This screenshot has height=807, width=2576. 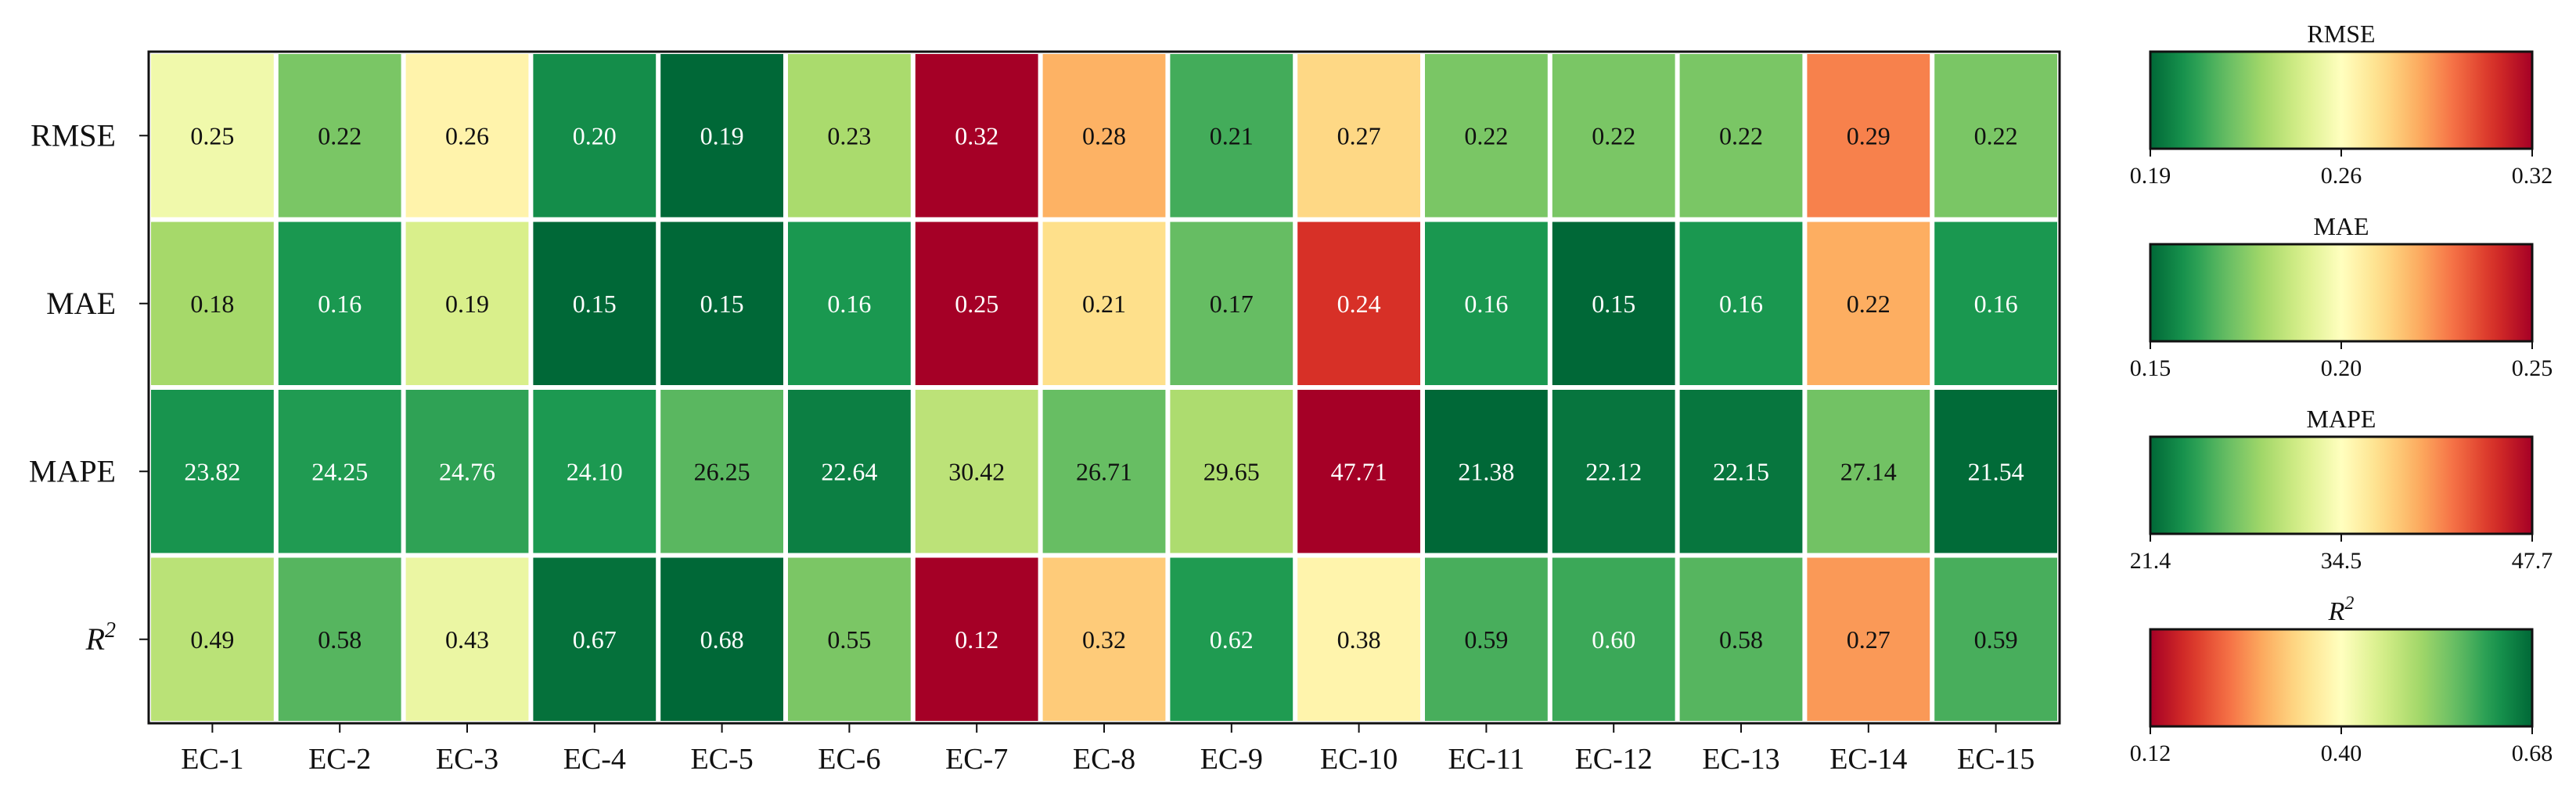 What do you see at coordinates (1232, 640) in the screenshot?
I see `cell-value-label: 0.62` at bounding box center [1232, 640].